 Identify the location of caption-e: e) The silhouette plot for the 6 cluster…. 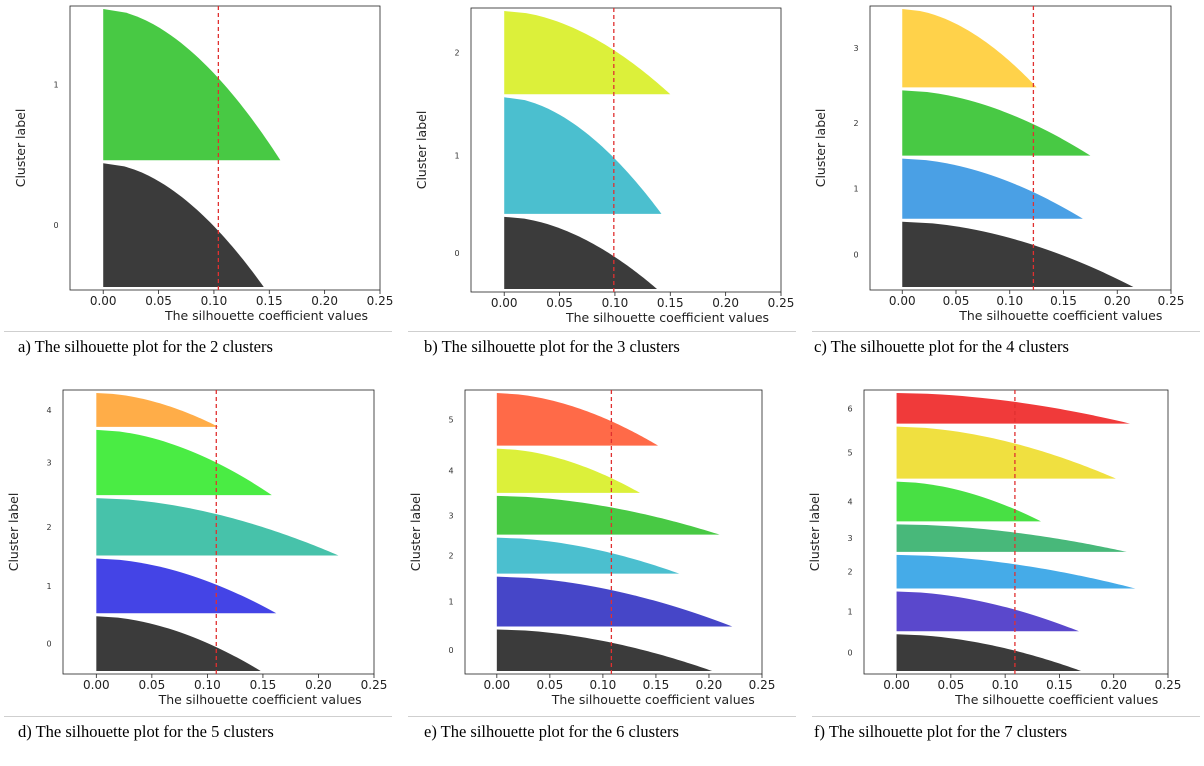
(551, 731).